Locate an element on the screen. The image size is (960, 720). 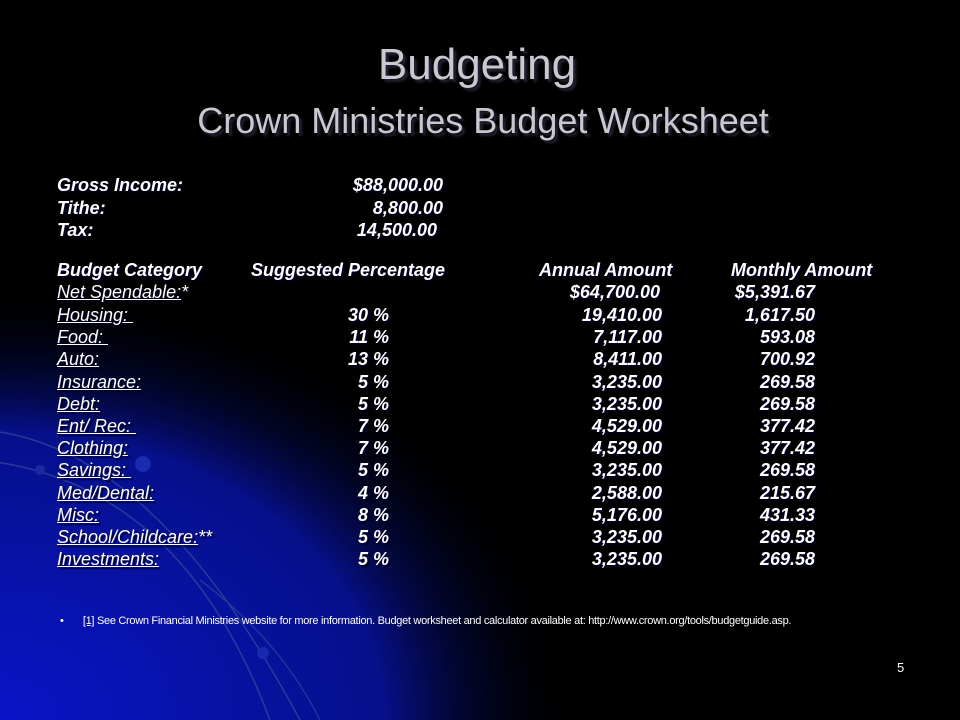
monthly-cell: 1,617.50 is located at coordinates (779, 315).